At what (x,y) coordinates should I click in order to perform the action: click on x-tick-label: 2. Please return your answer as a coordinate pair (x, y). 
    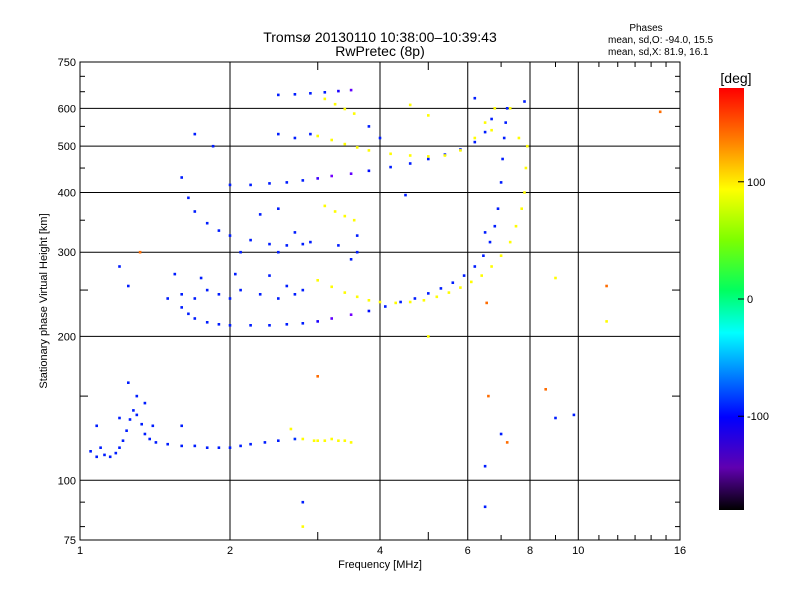
    Looking at the image, I should click on (230, 551).